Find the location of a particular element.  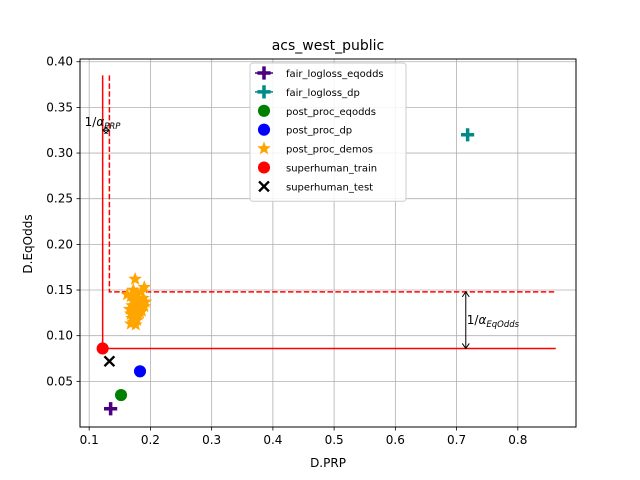

legend-label-superhuman_train: superhuman_train is located at coordinates (331, 169).